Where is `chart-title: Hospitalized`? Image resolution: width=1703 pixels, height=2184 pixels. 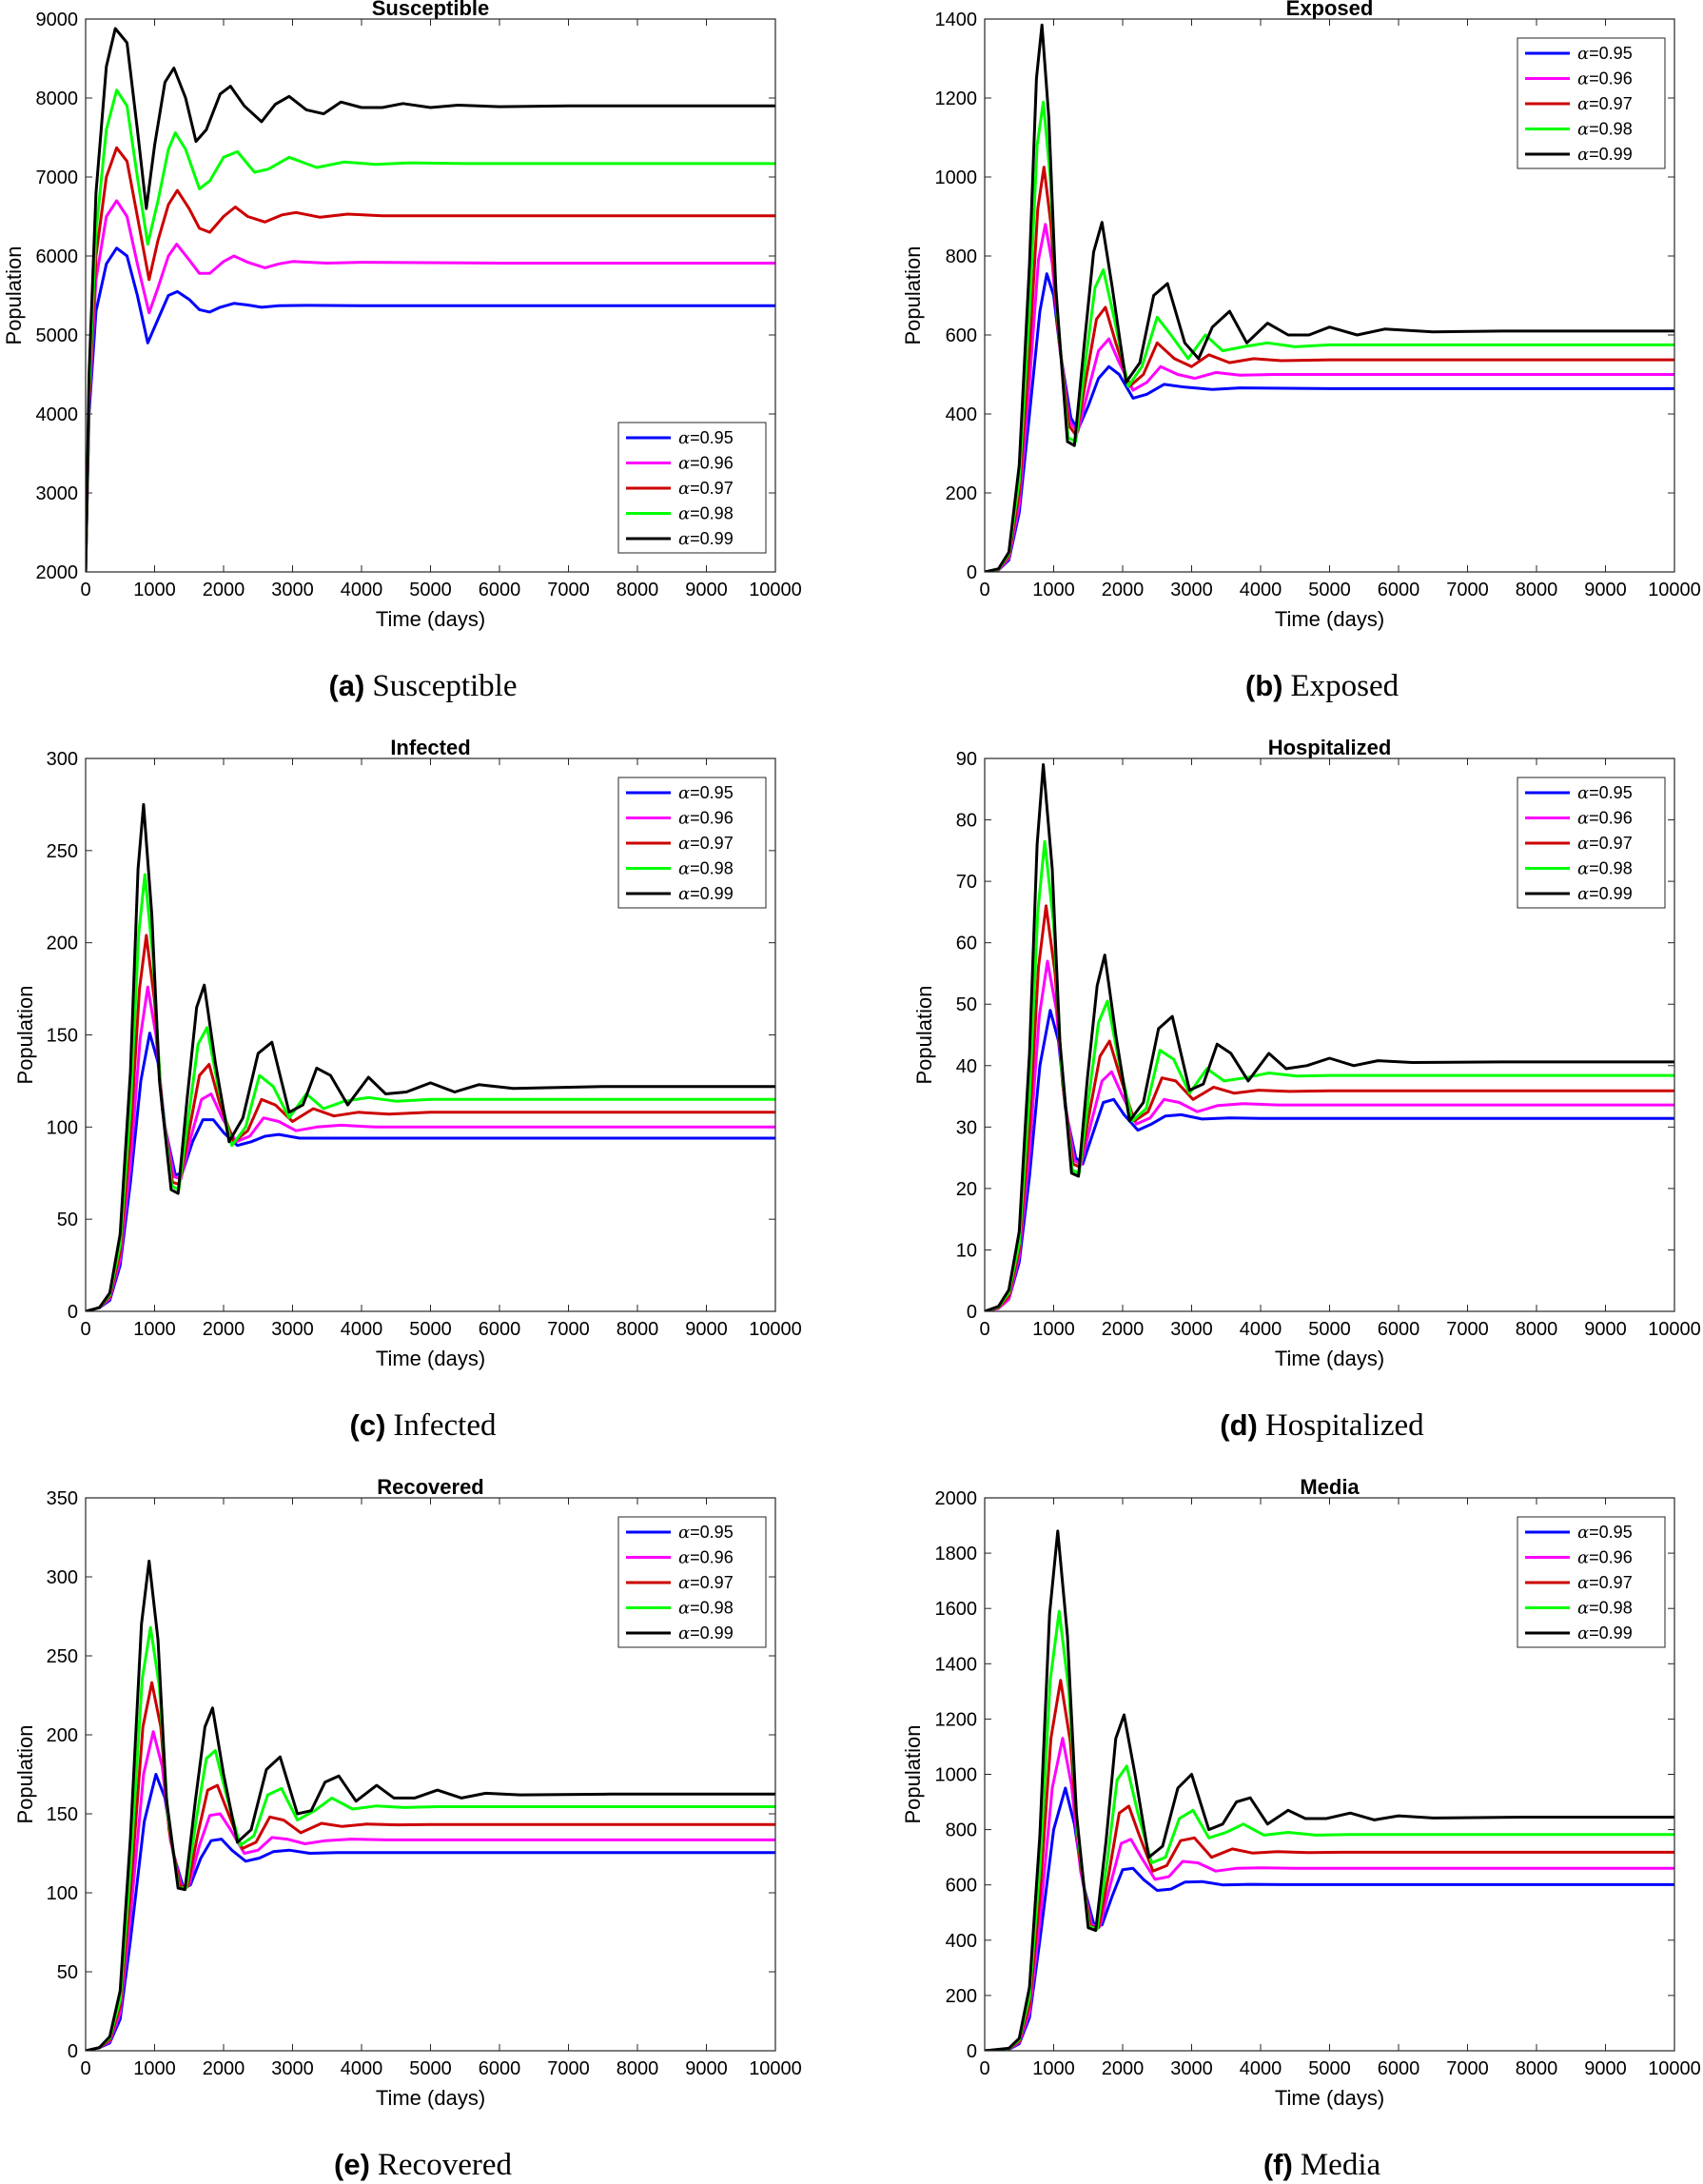 chart-title: Hospitalized is located at coordinates (1330, 747).